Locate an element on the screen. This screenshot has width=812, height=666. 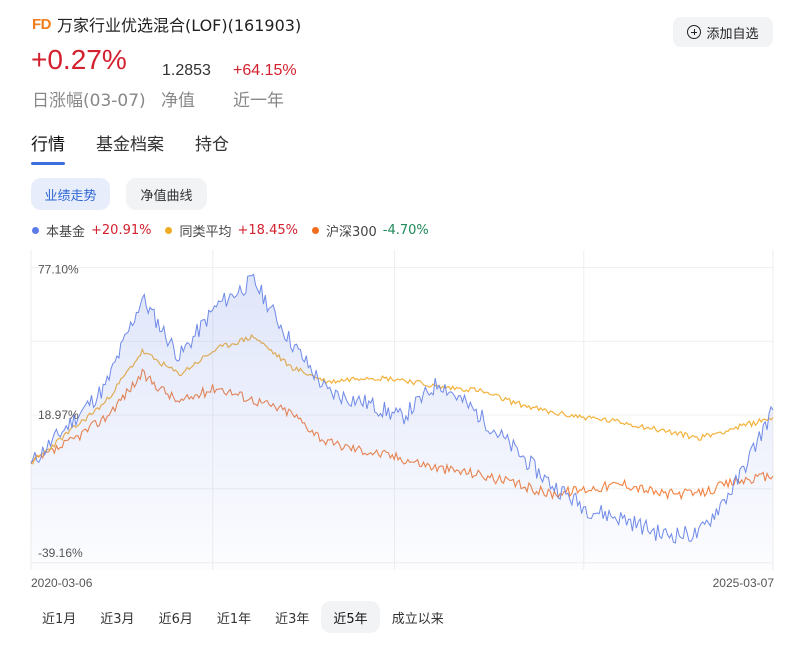
x-end-label: 2025-03-07 is located at coordinates (744, 583).